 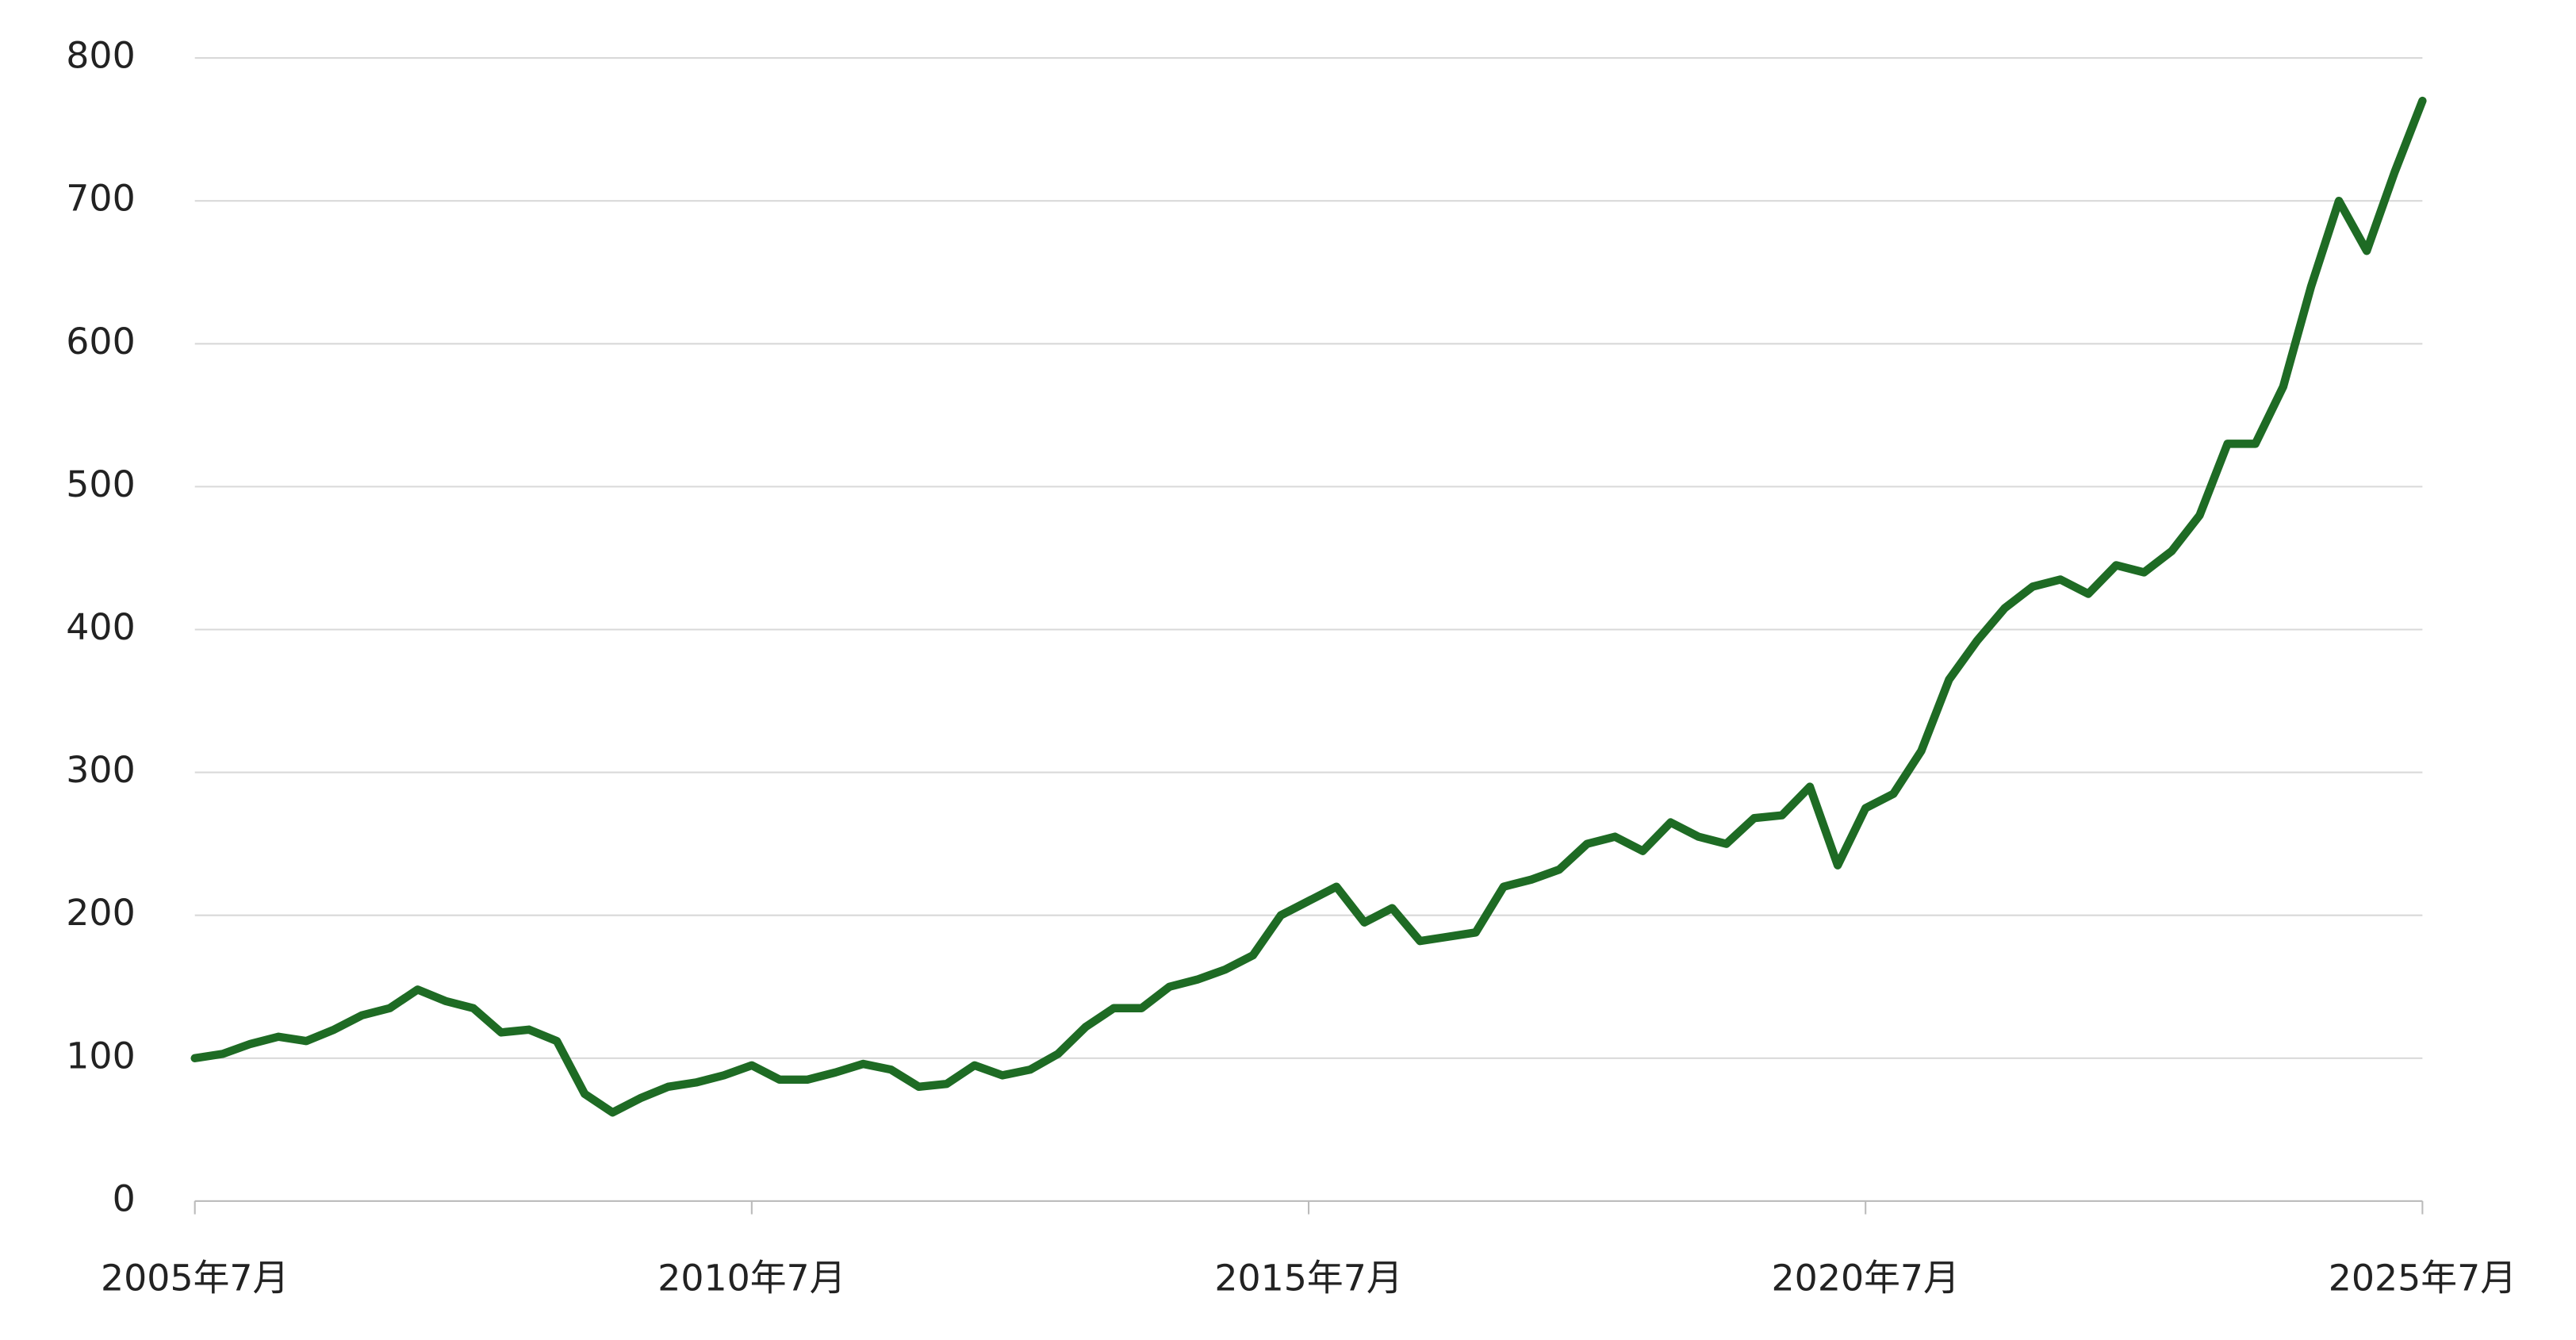 I want to click on y-tick-label: 300, so click(x=100, y=769).